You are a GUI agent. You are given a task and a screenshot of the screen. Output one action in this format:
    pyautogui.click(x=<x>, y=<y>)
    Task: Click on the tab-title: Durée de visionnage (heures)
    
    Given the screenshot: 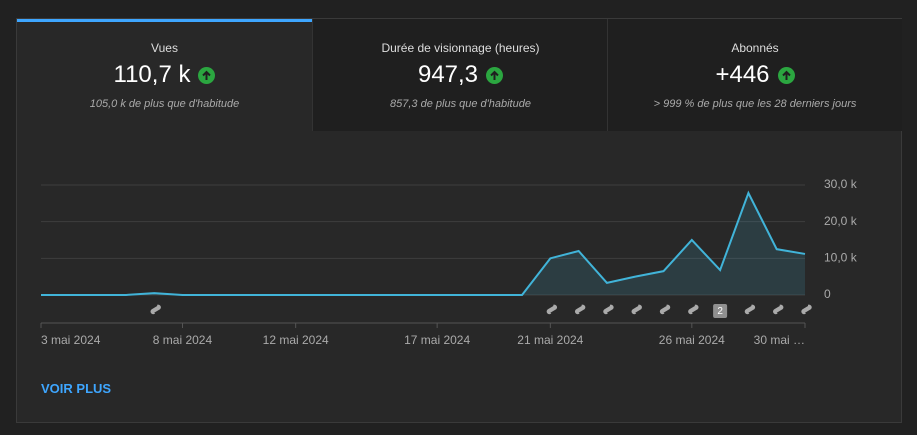 What is the action you would take?
    pyautogui.click(x=460, y=48)
    